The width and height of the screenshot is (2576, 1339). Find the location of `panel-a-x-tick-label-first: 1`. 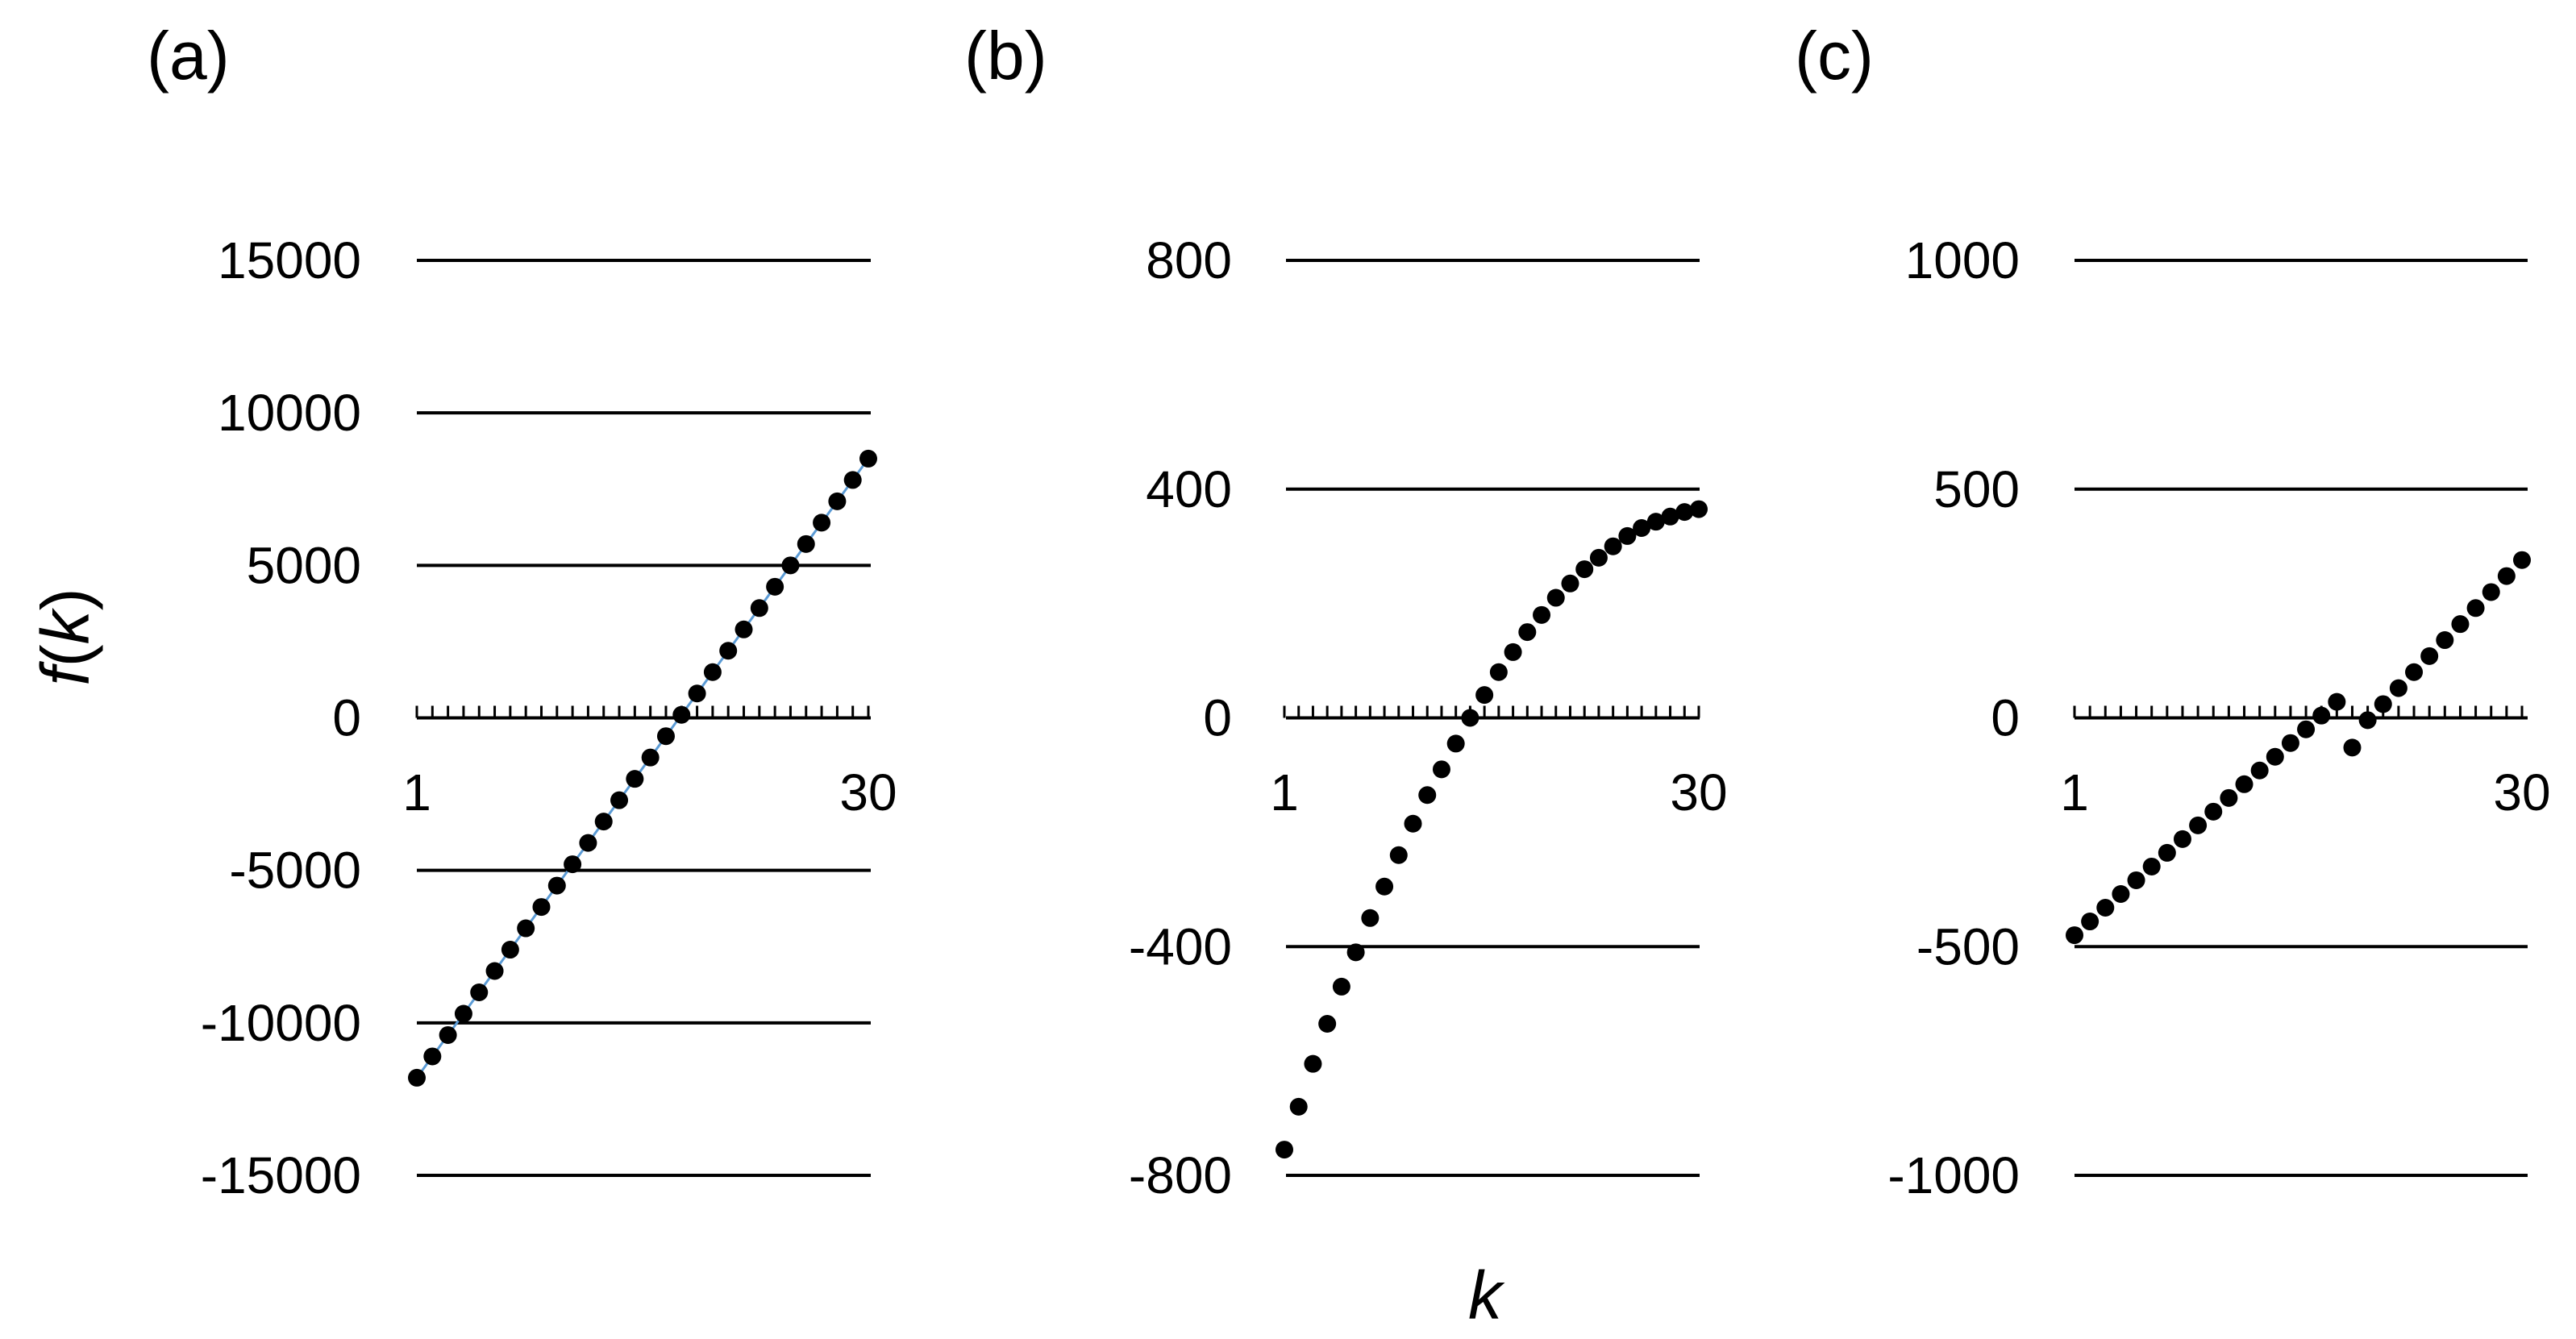

panel-a-x-tick-label-first: 1 is located at coordinates (416, 792).